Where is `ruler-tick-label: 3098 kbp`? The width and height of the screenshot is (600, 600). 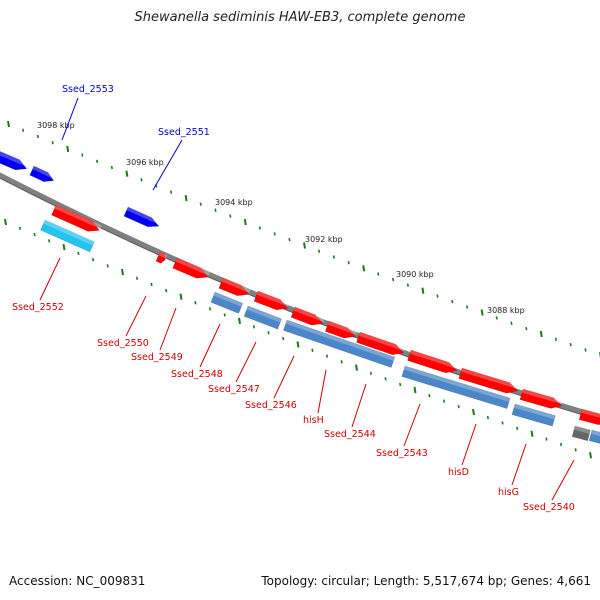 ruler-tick-label: 3098 kbp is located at coordinates (56, 125).